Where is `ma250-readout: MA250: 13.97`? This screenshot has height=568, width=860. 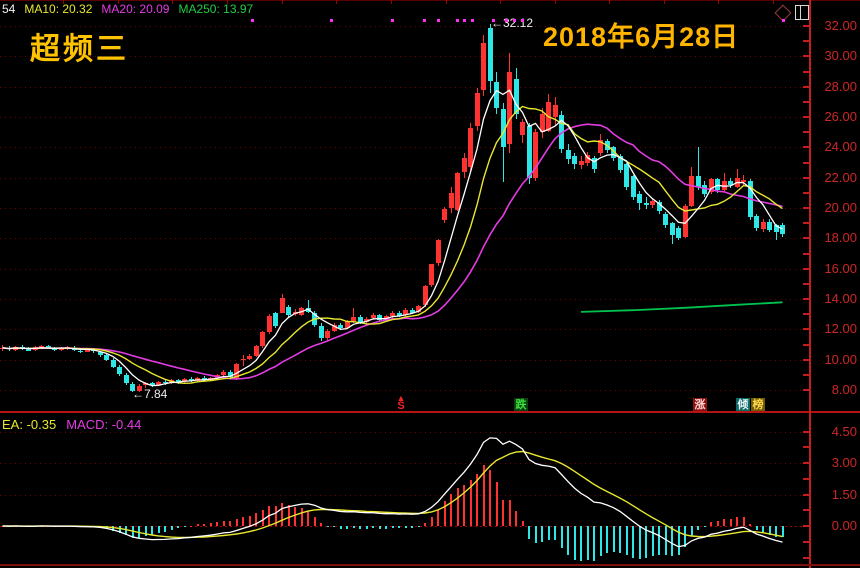 ma250-readout: MA250: 13.97 is located at coordinates (216, 9).